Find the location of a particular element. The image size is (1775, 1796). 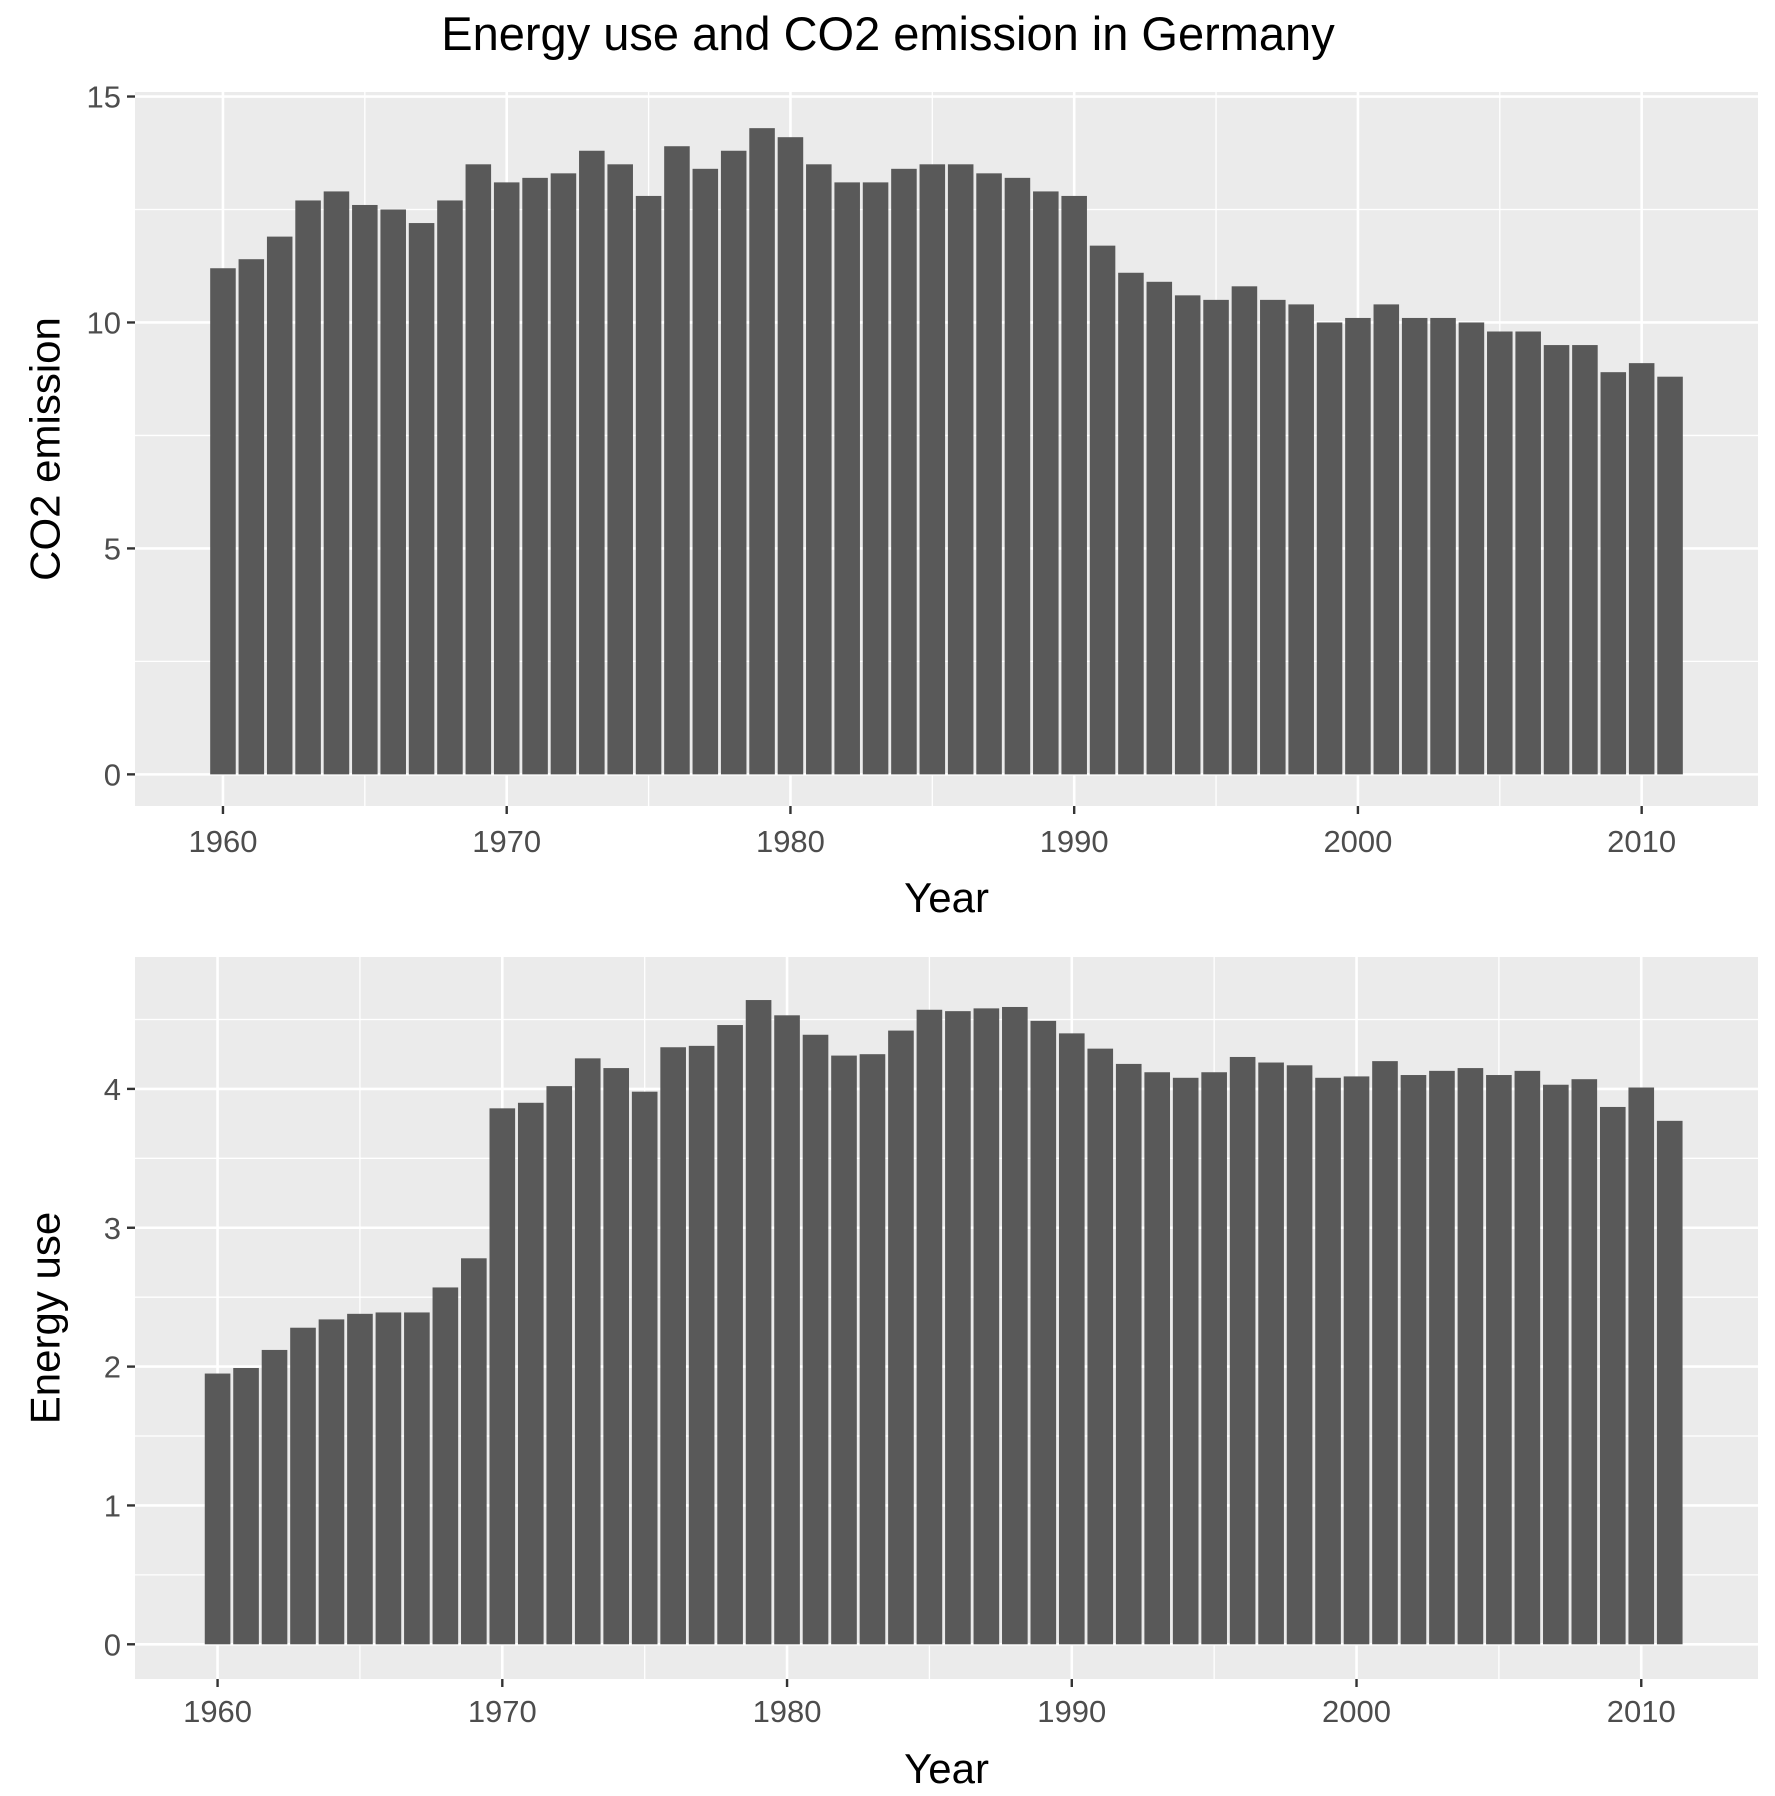

energy-x-tick-label: 1990 is located at coordinates (1071, 1711).